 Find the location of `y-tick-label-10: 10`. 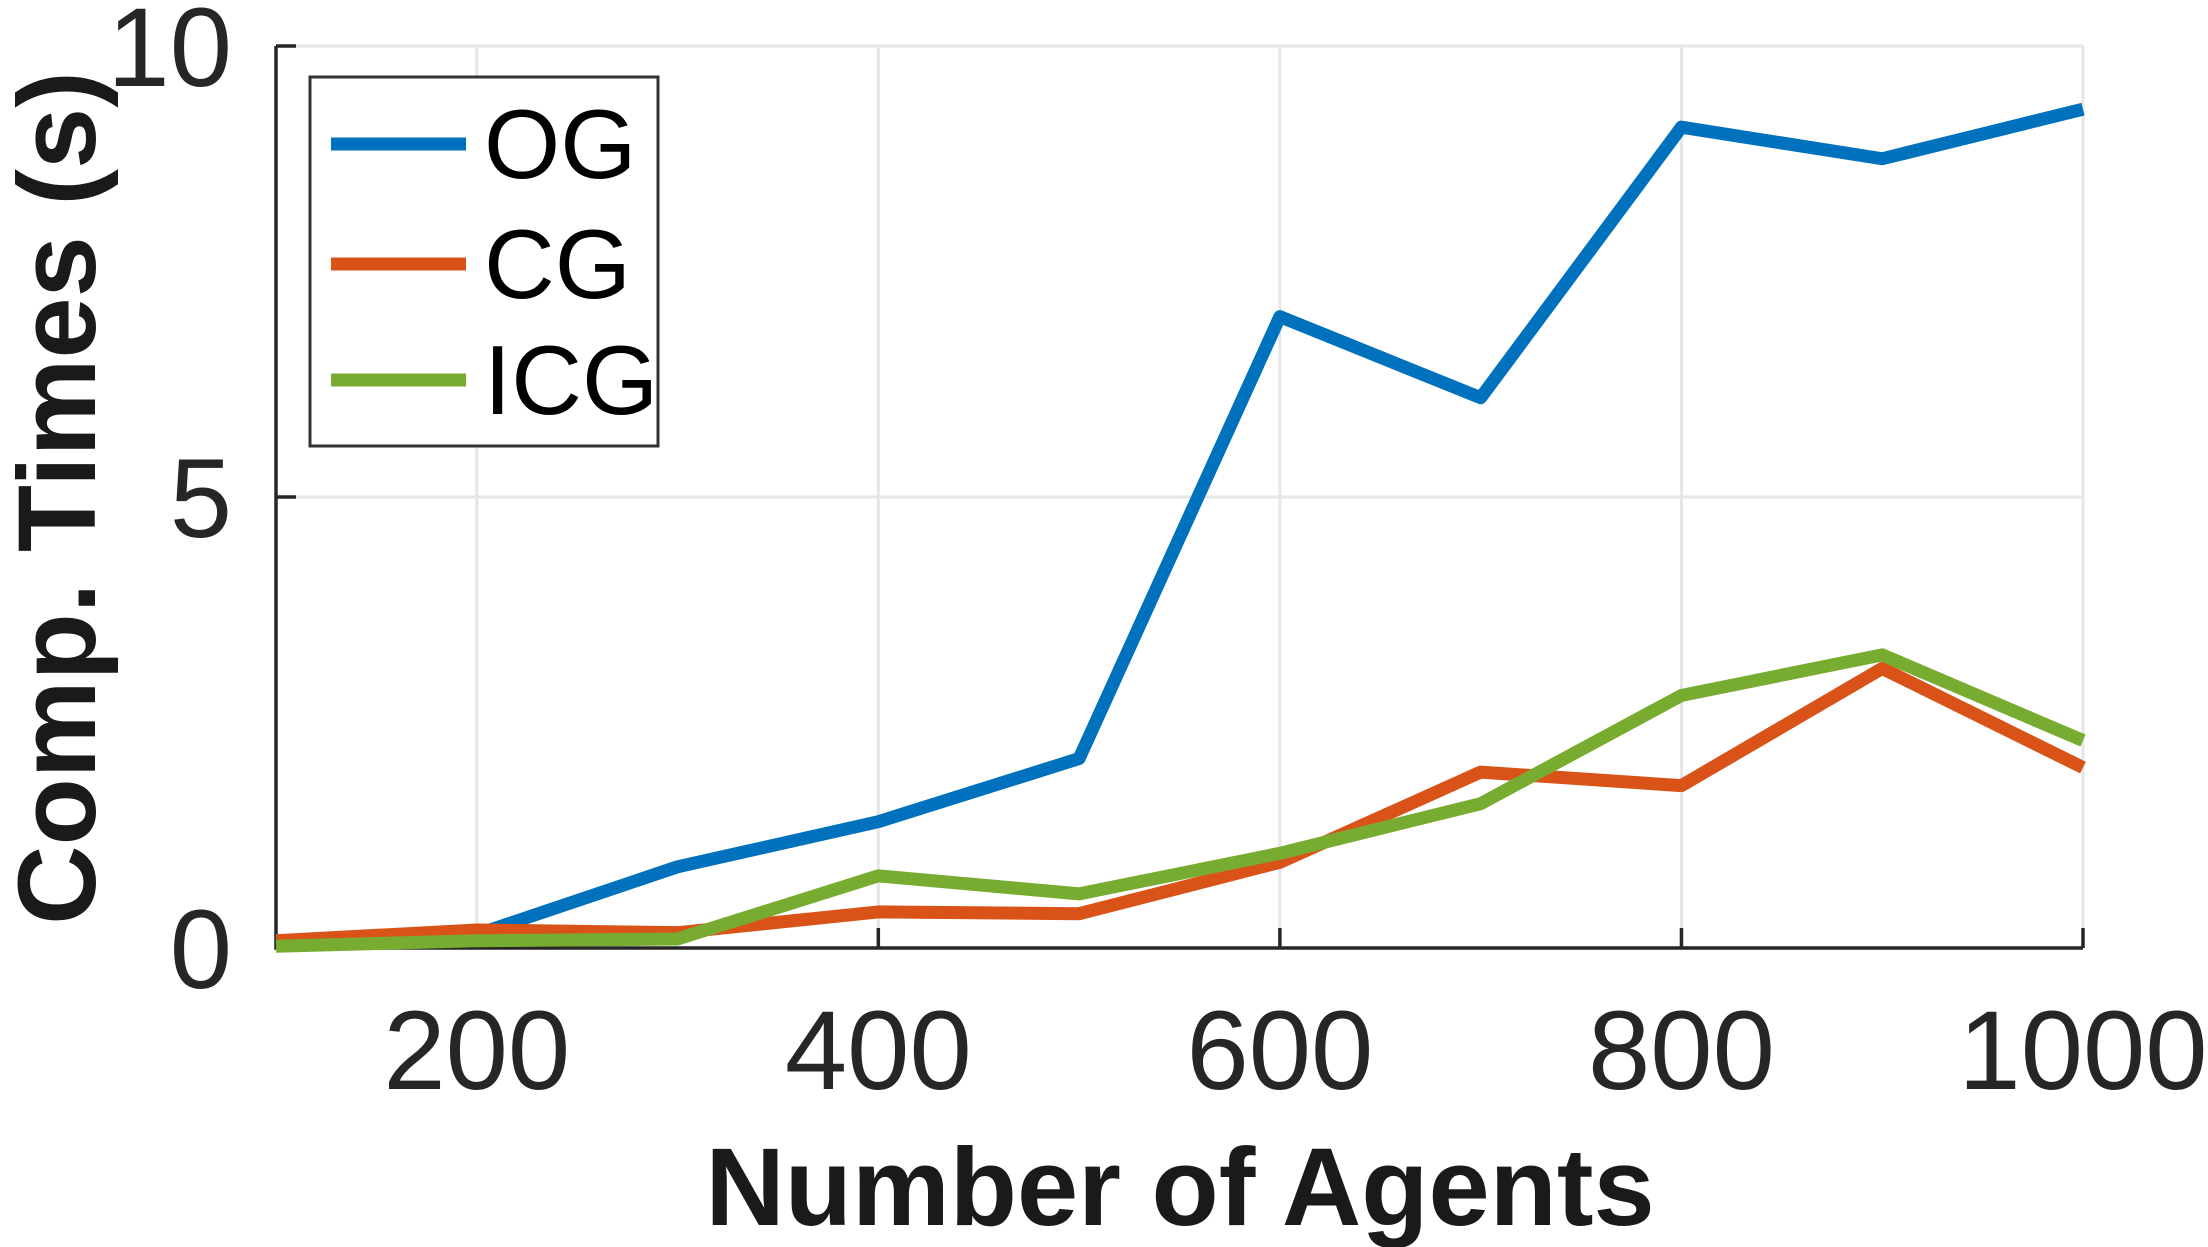

y-tick-label-10: 10 is located at coordinates (169, 55).